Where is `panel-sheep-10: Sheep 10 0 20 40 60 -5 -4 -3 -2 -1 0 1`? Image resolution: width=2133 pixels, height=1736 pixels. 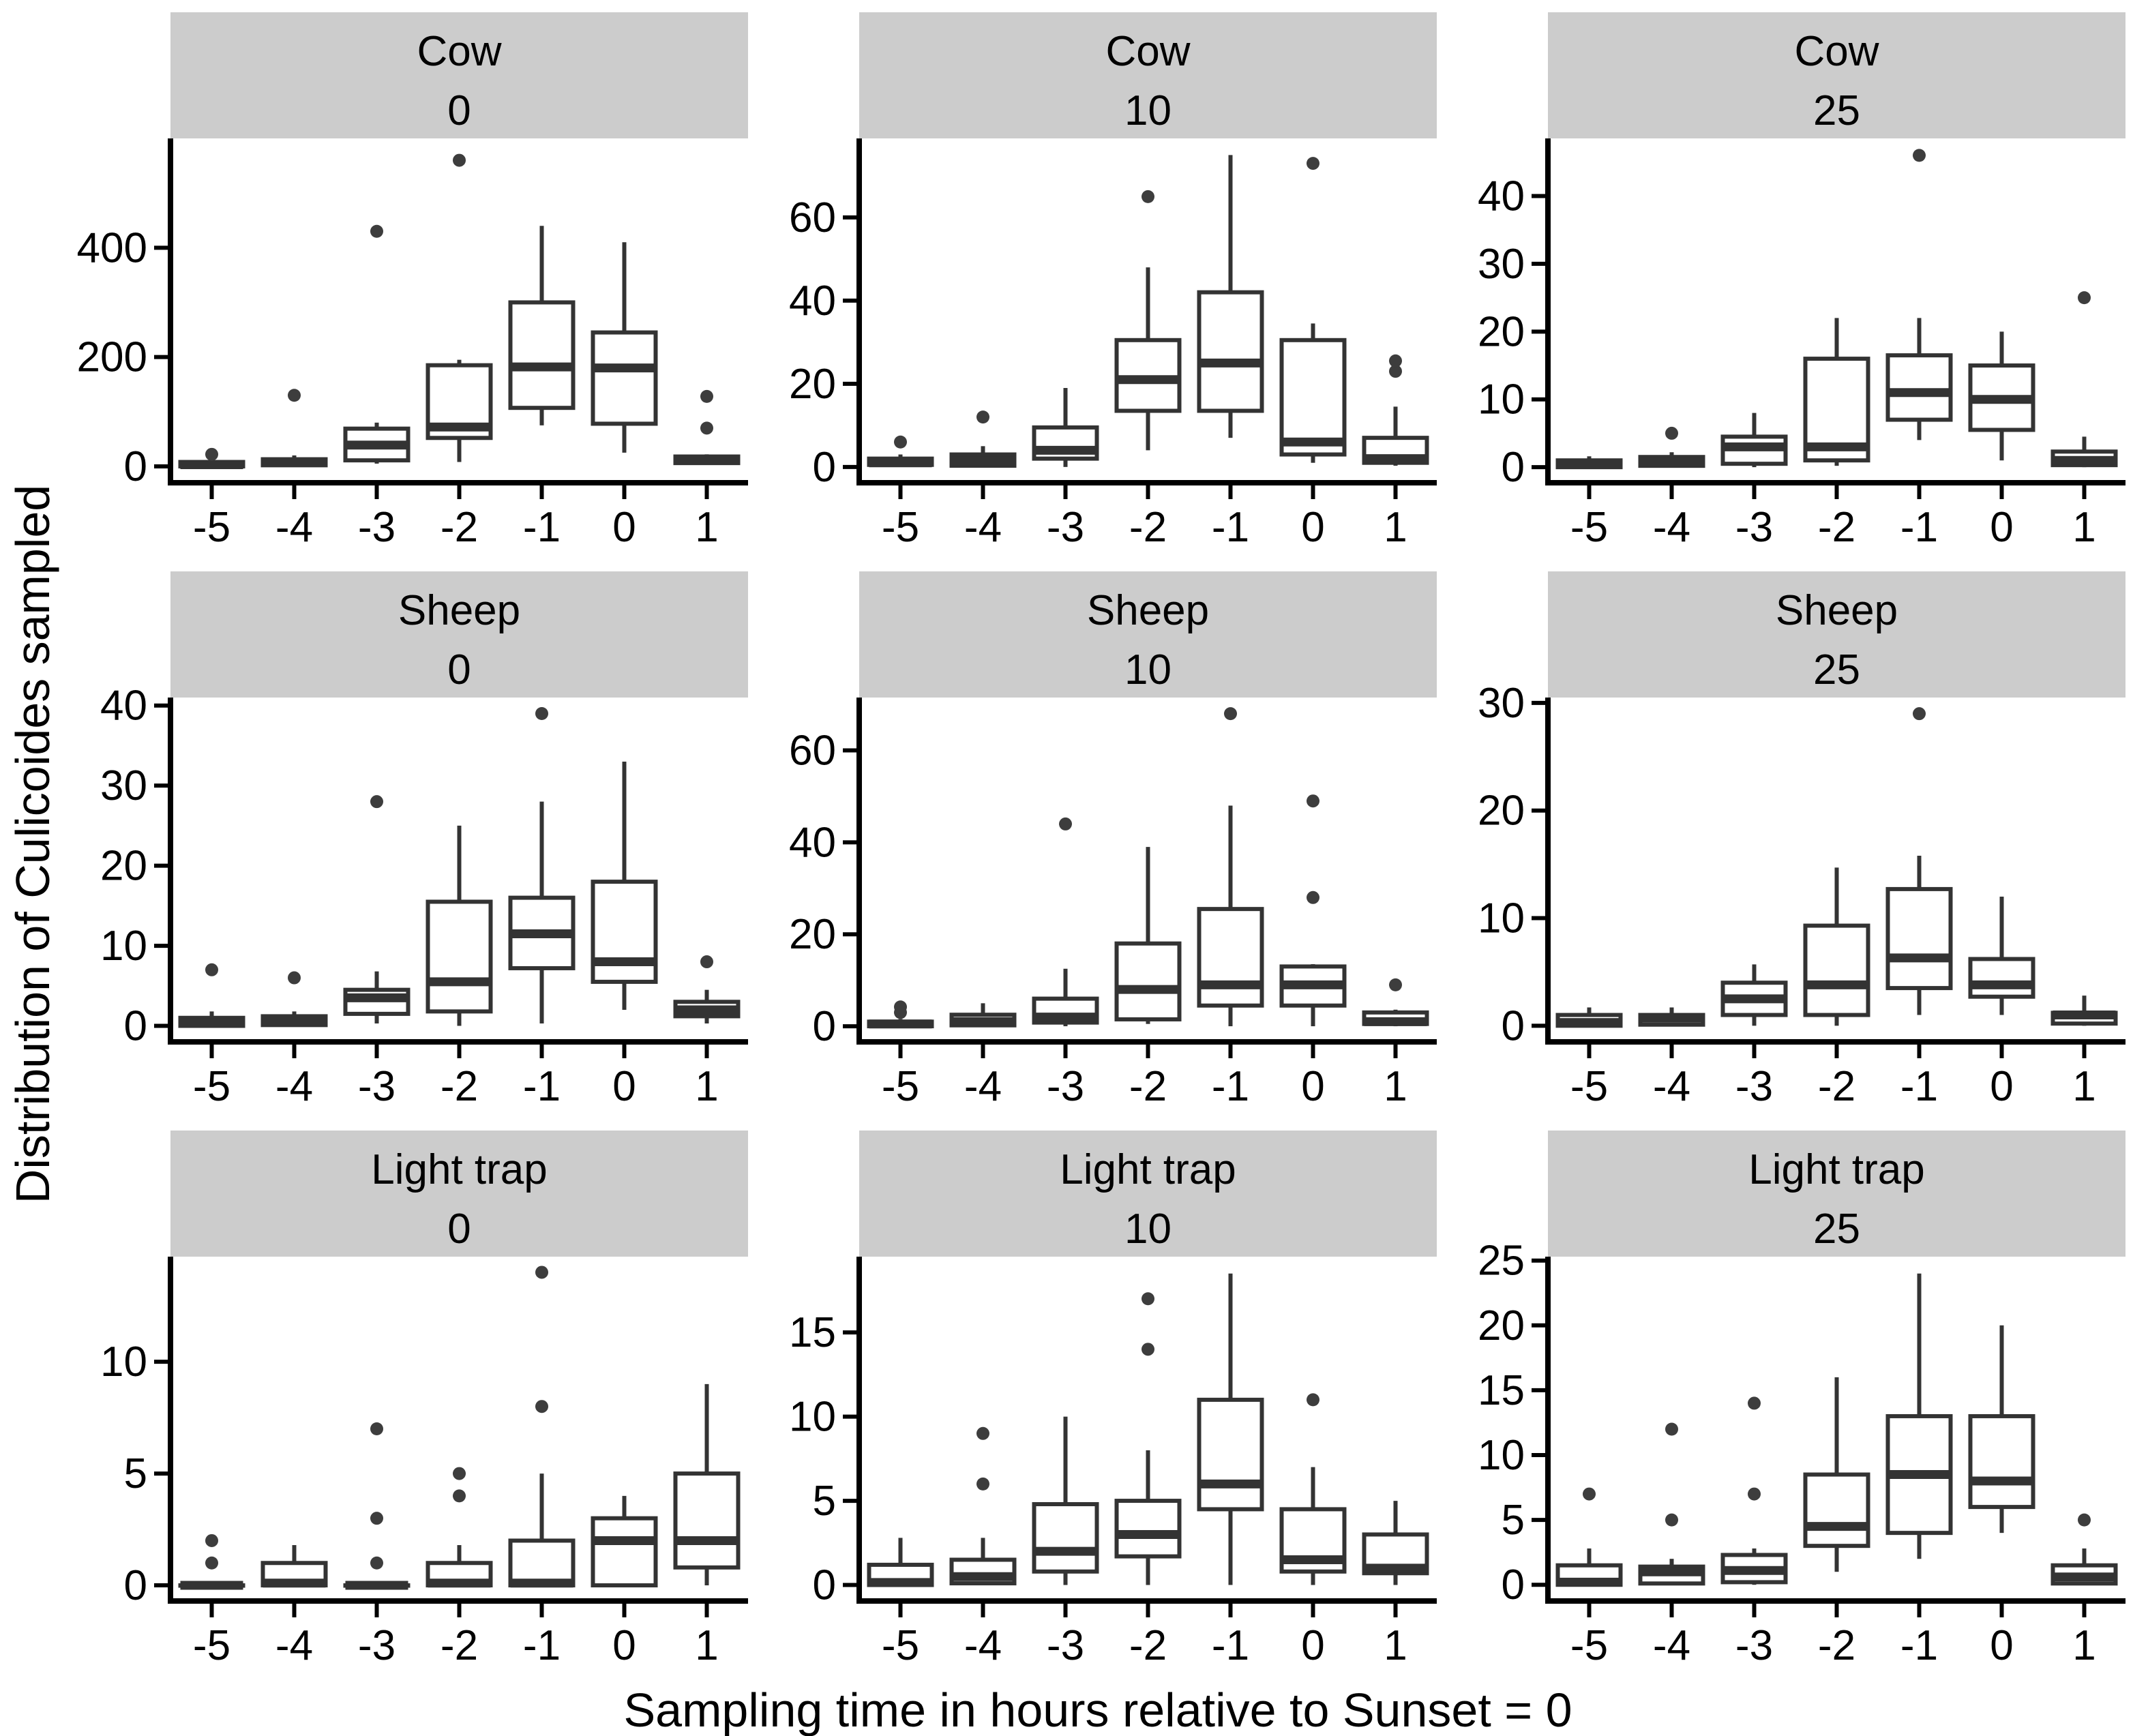
panel-sheep-10: Sheep 10 0 20 40 60 -5 -4 -3 -2 -1 0 1 is located at coordinates (1113, 841).